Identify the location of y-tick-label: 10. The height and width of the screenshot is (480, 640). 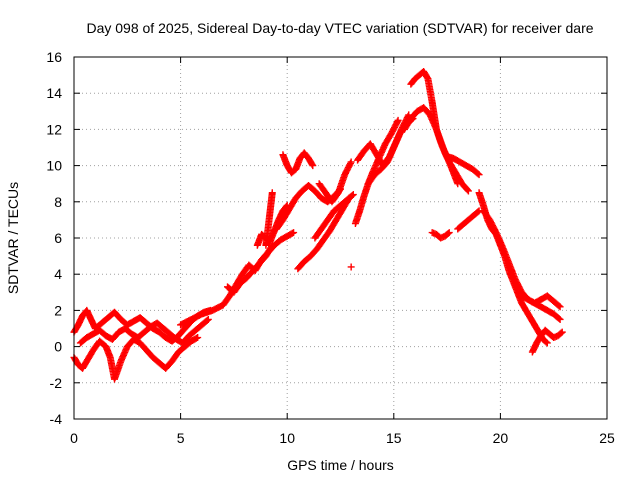
(54, 166).